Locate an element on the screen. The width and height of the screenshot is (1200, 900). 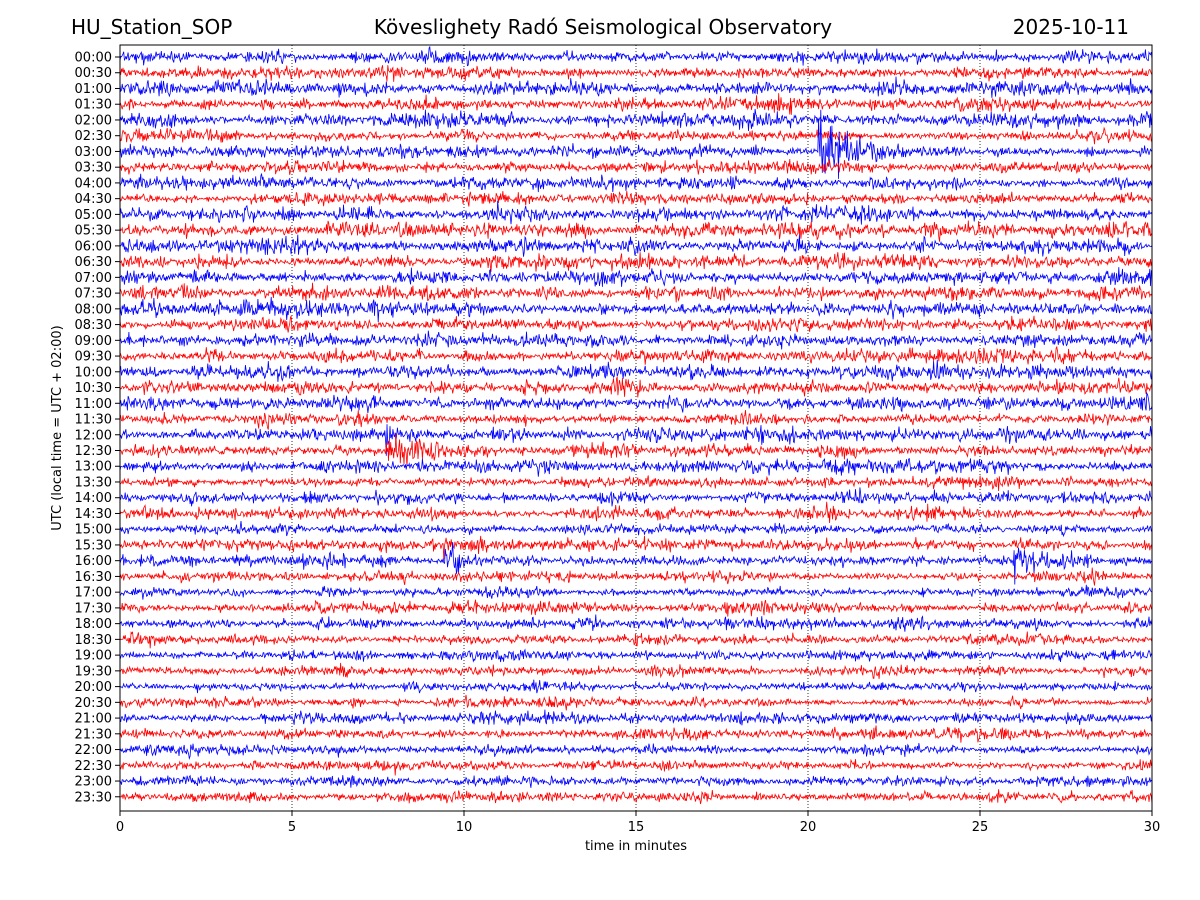
y-tick-label: 07:30 is located at coordinates (93, 294).